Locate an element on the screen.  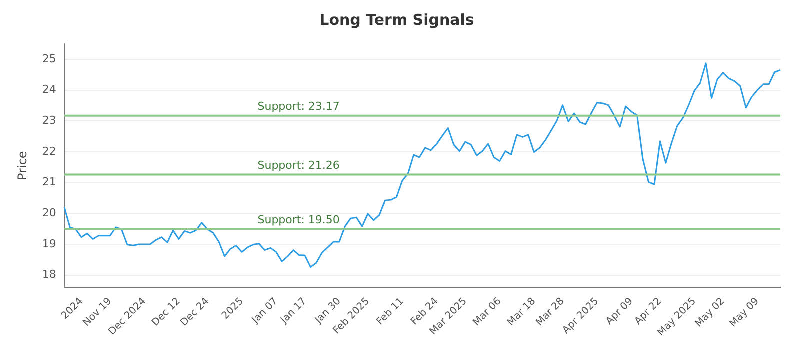
x-tick-label: Mar 06 is located at coordinates (487, 312).